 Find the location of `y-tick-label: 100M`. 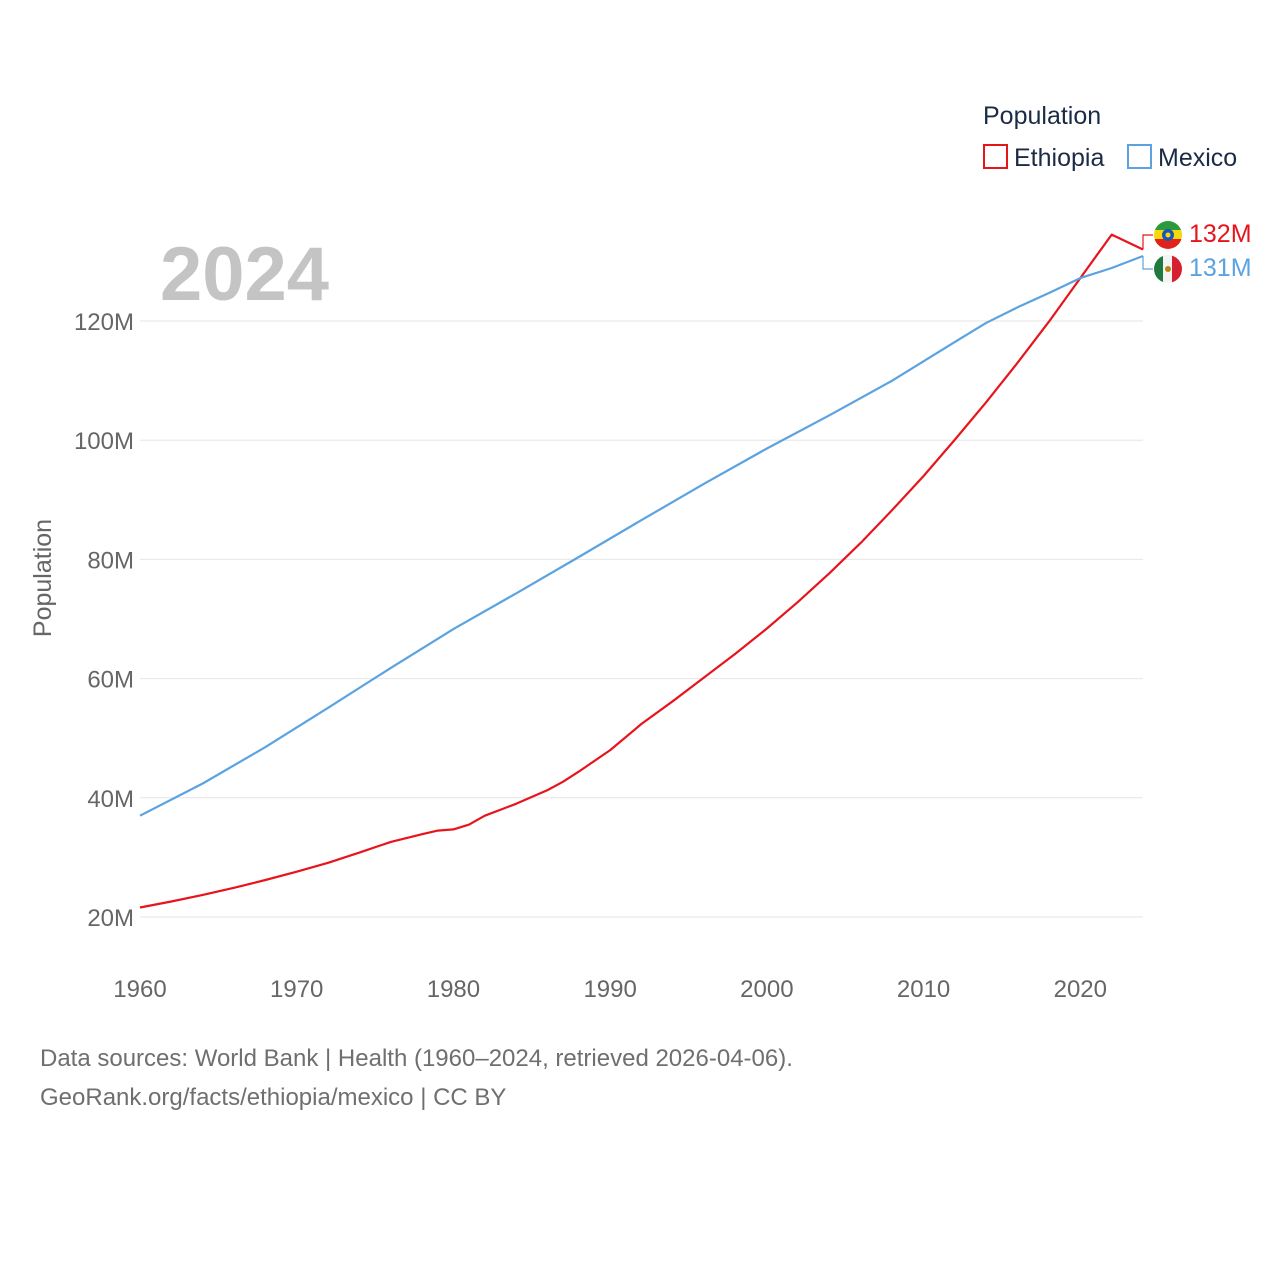

y-tick-label: 100M is located at coordinates (104, 441).